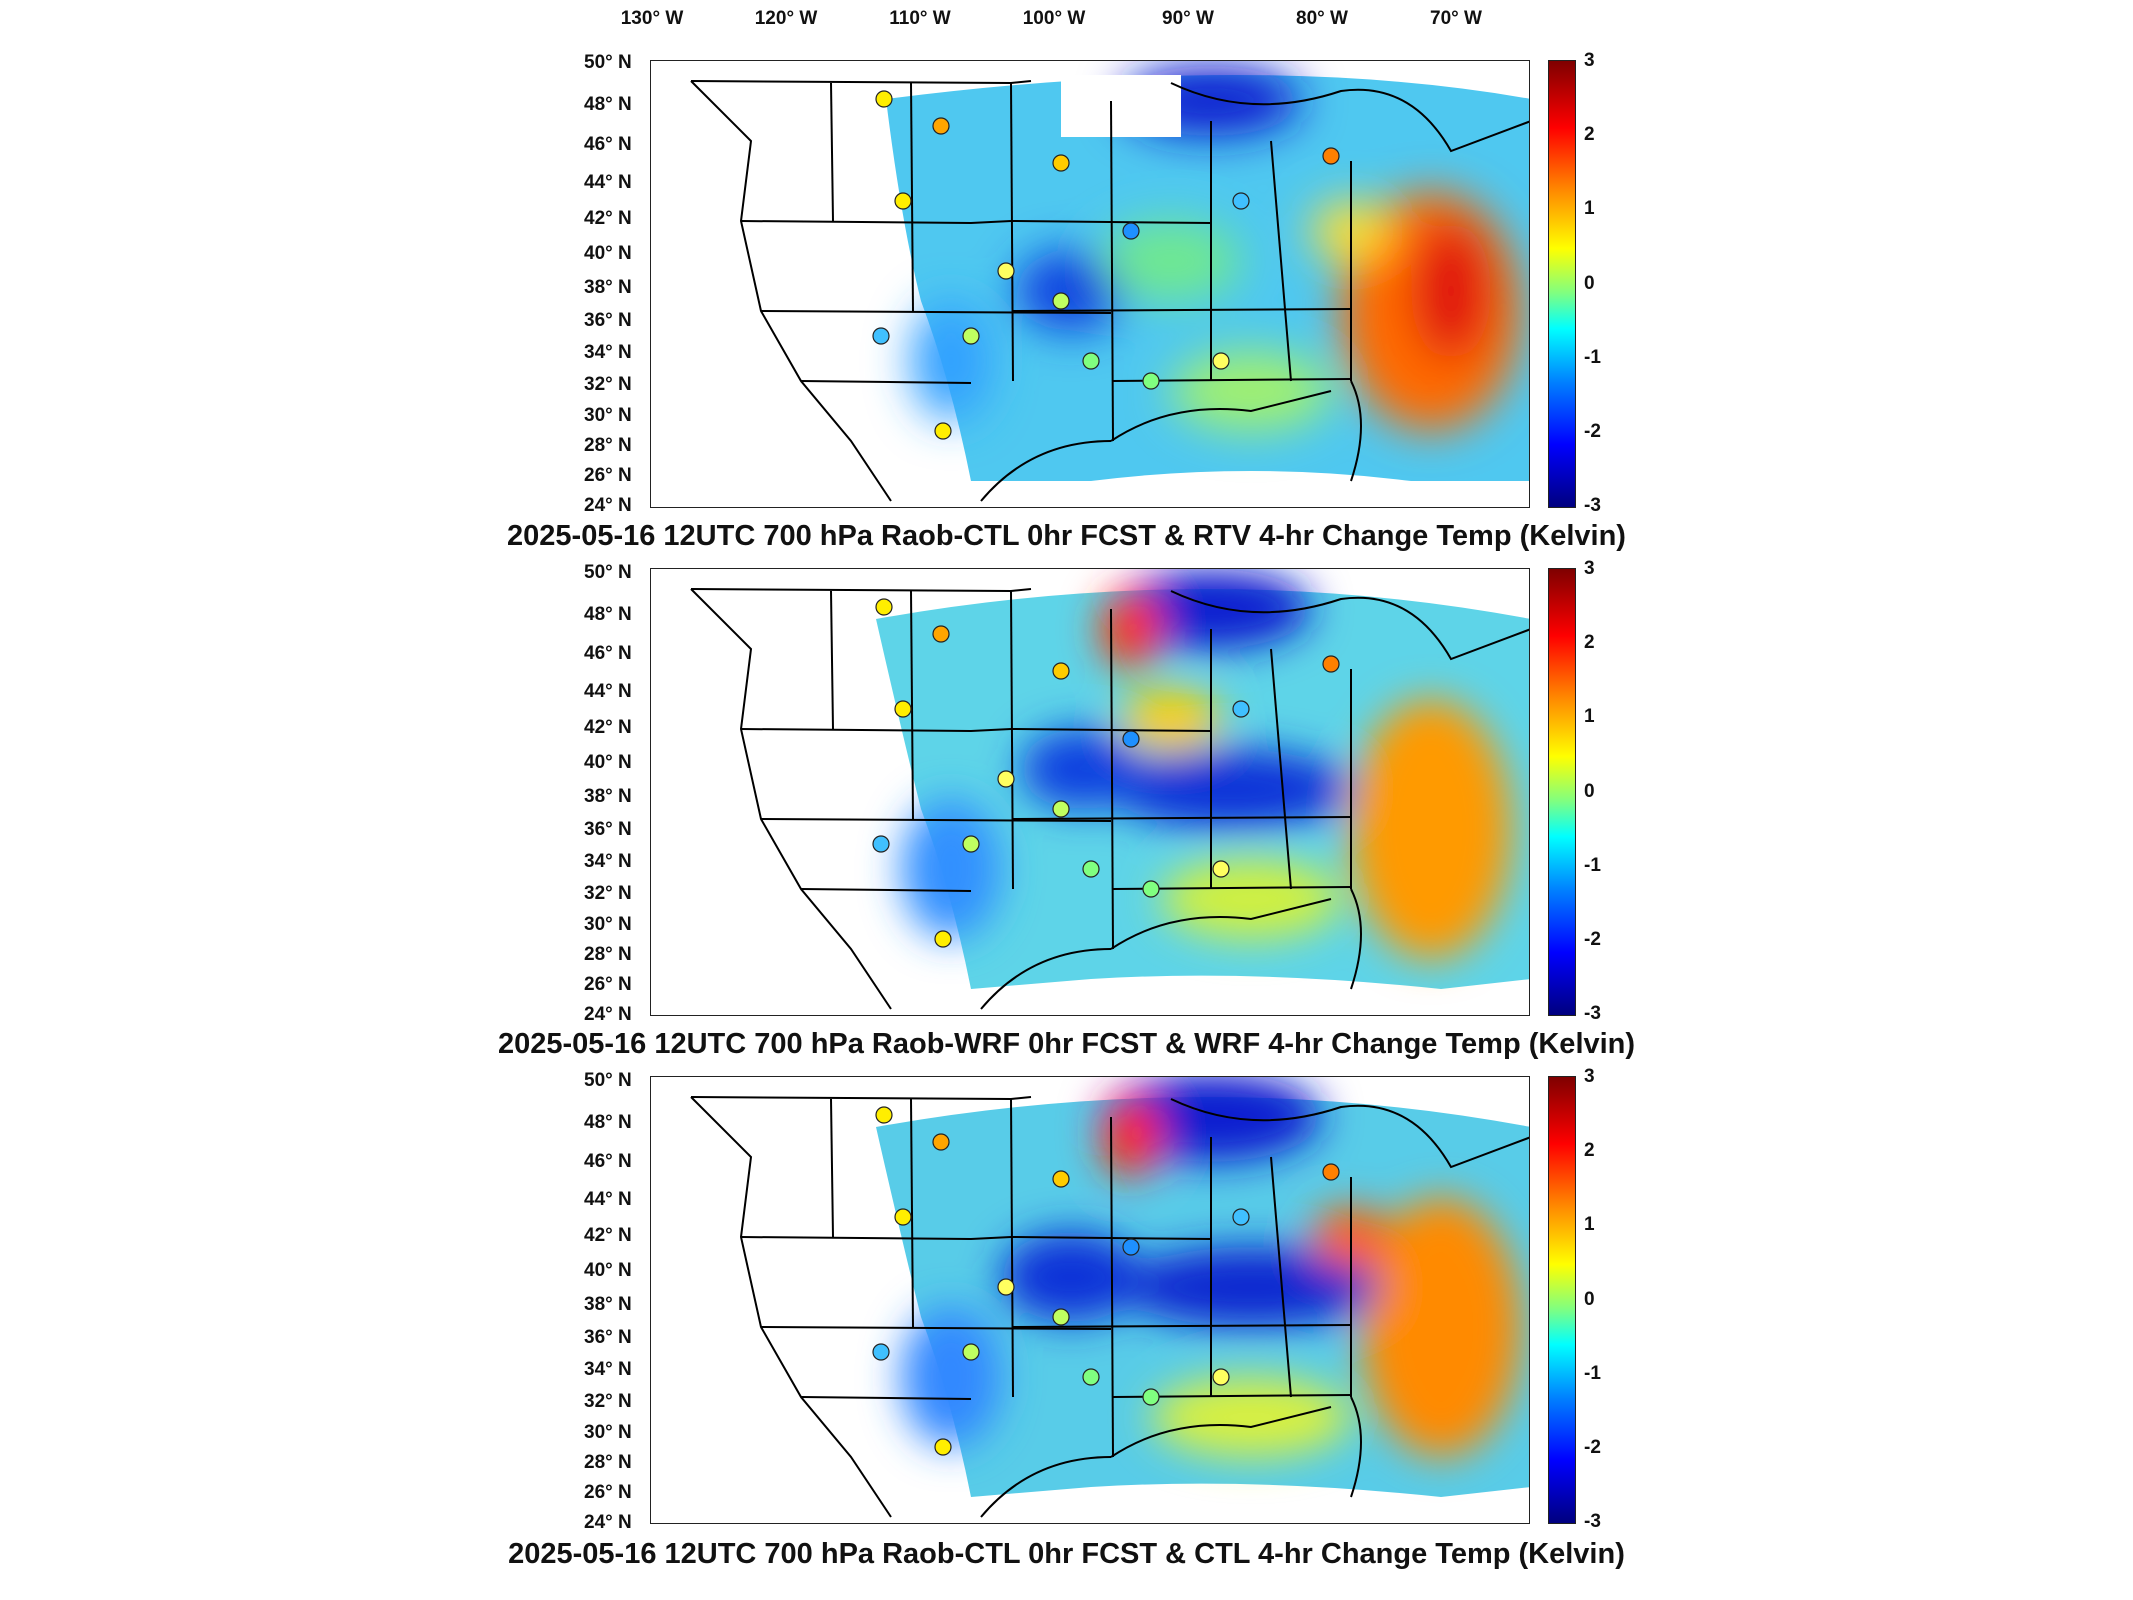  What do you see at coordinates (1456, 18) in the screenshot?
I see `lon-label: 70° W` at bounding box center [1456, 18].